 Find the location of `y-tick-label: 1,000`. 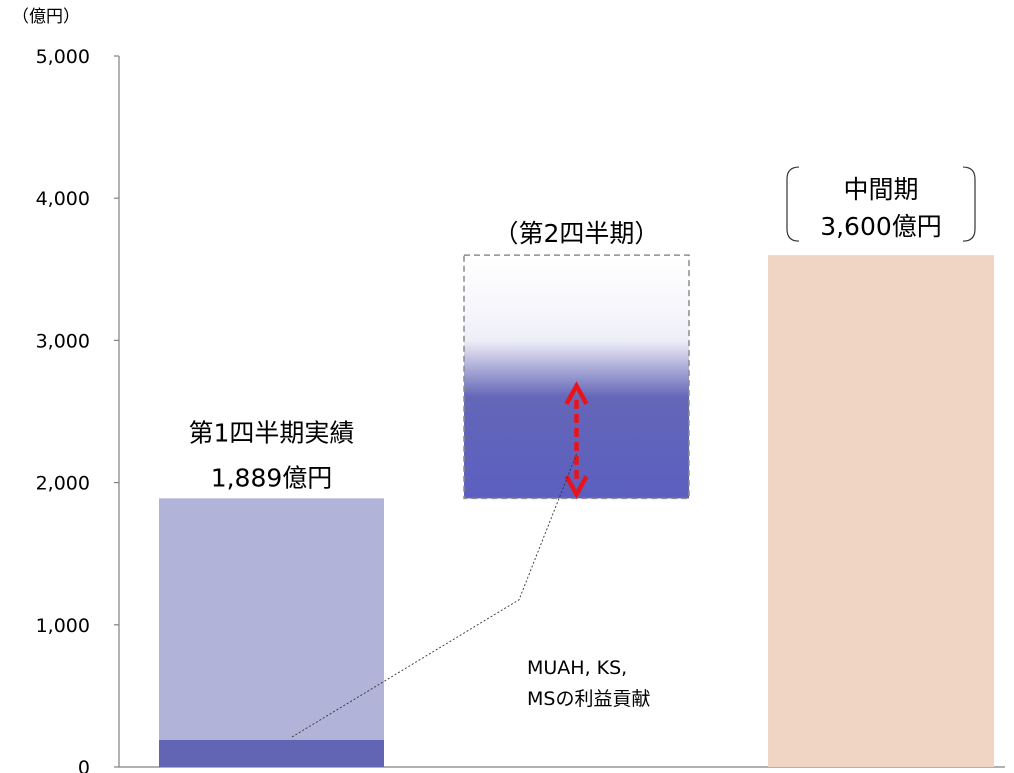

y-tick-label: 1,000 is located at coordinates (63, 626).